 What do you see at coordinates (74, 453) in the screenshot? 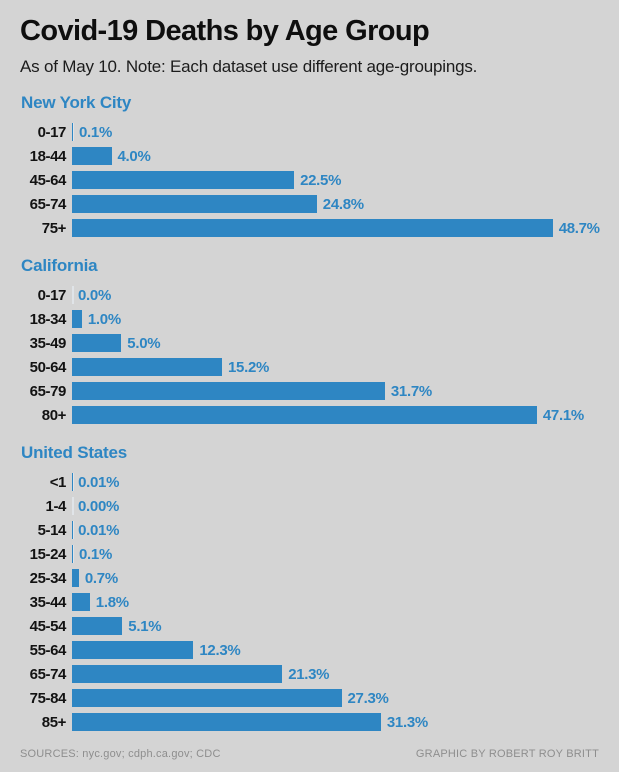
I see `section-title: United States` at bounding box center [74, 453].